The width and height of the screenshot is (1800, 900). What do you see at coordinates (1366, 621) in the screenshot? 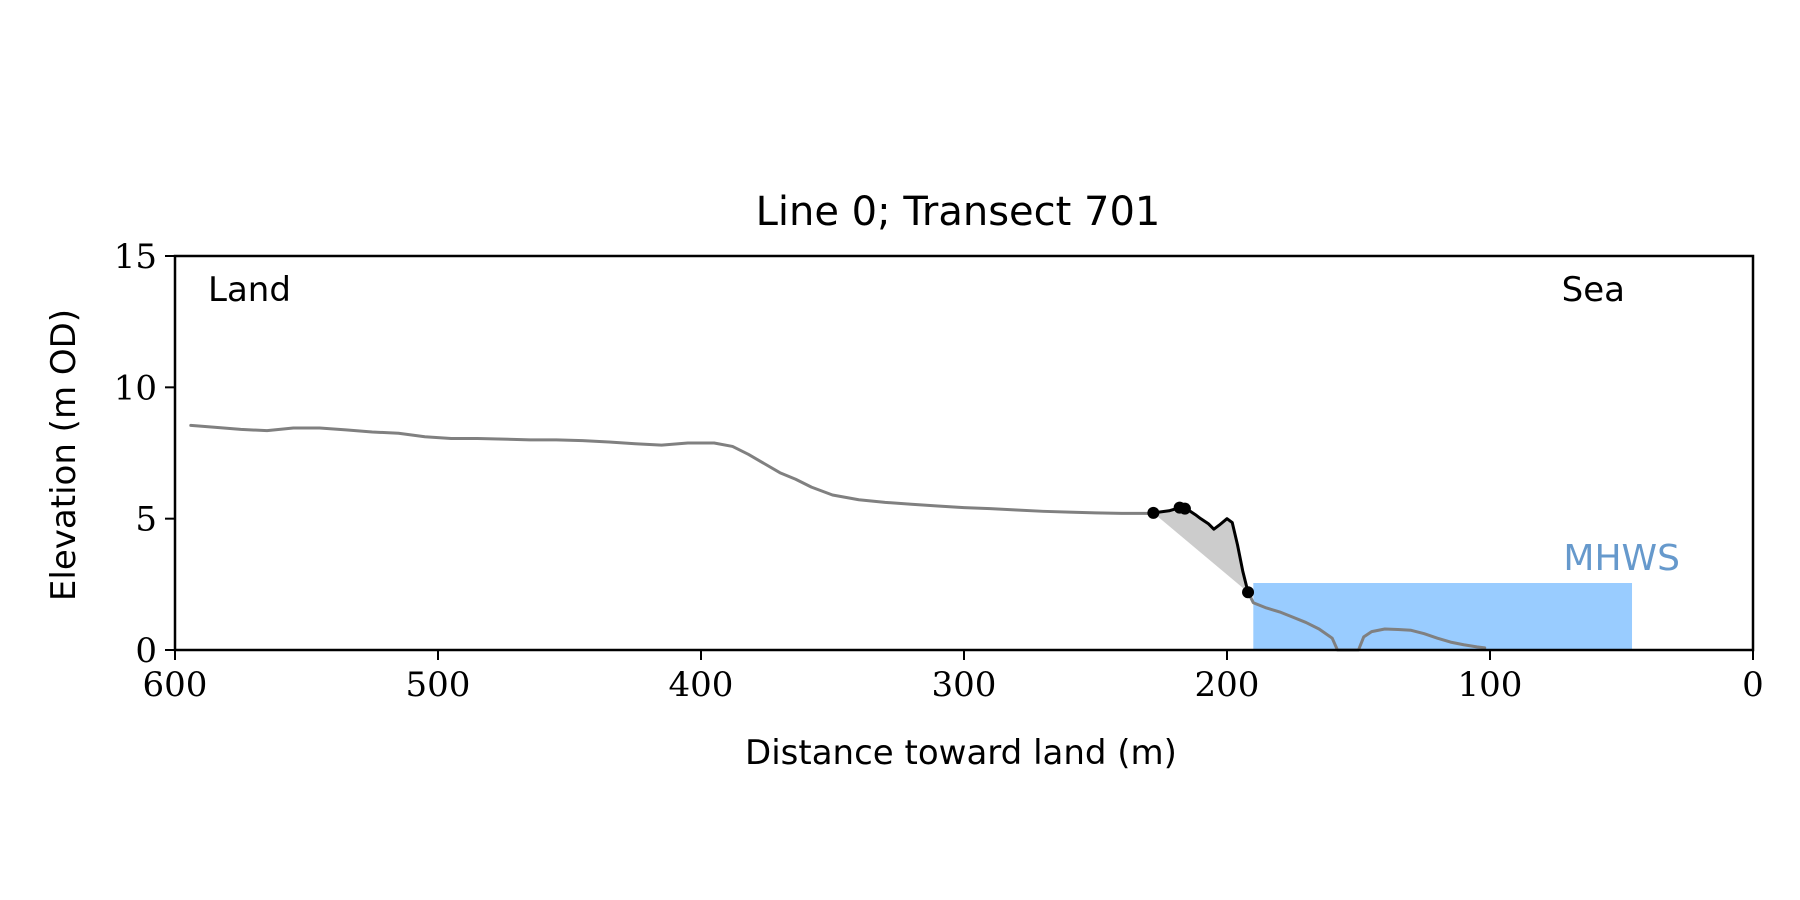
I see `profile-line-seaward` at bounding box center [1366, 621].